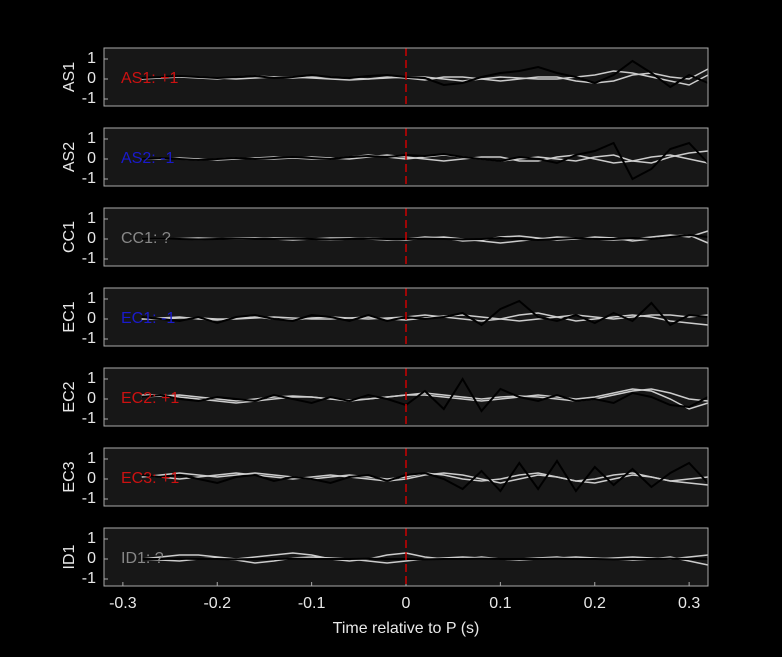  I want to click on x-tick-label: -0.3, so click(123, 603).